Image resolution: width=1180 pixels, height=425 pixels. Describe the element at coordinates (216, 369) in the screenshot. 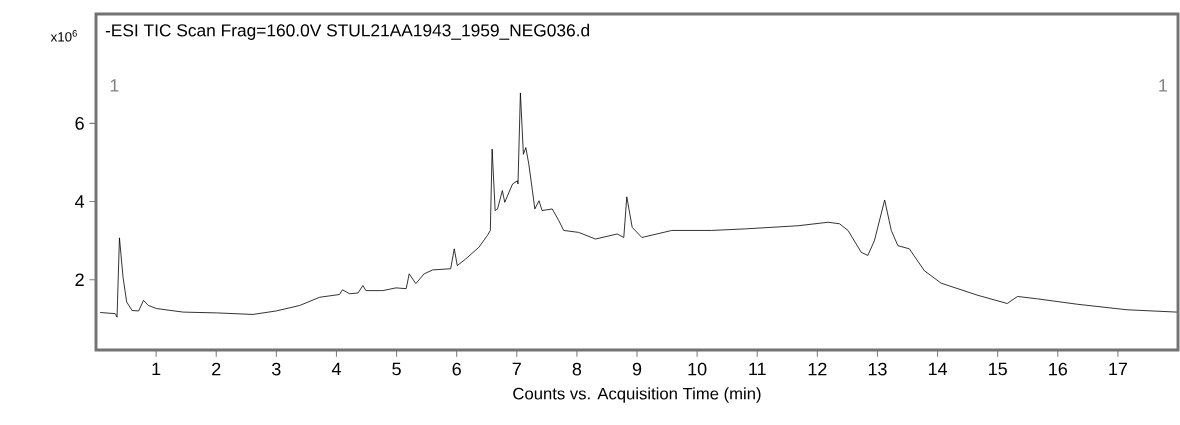

I see `x-tick-label: 2` at that location.